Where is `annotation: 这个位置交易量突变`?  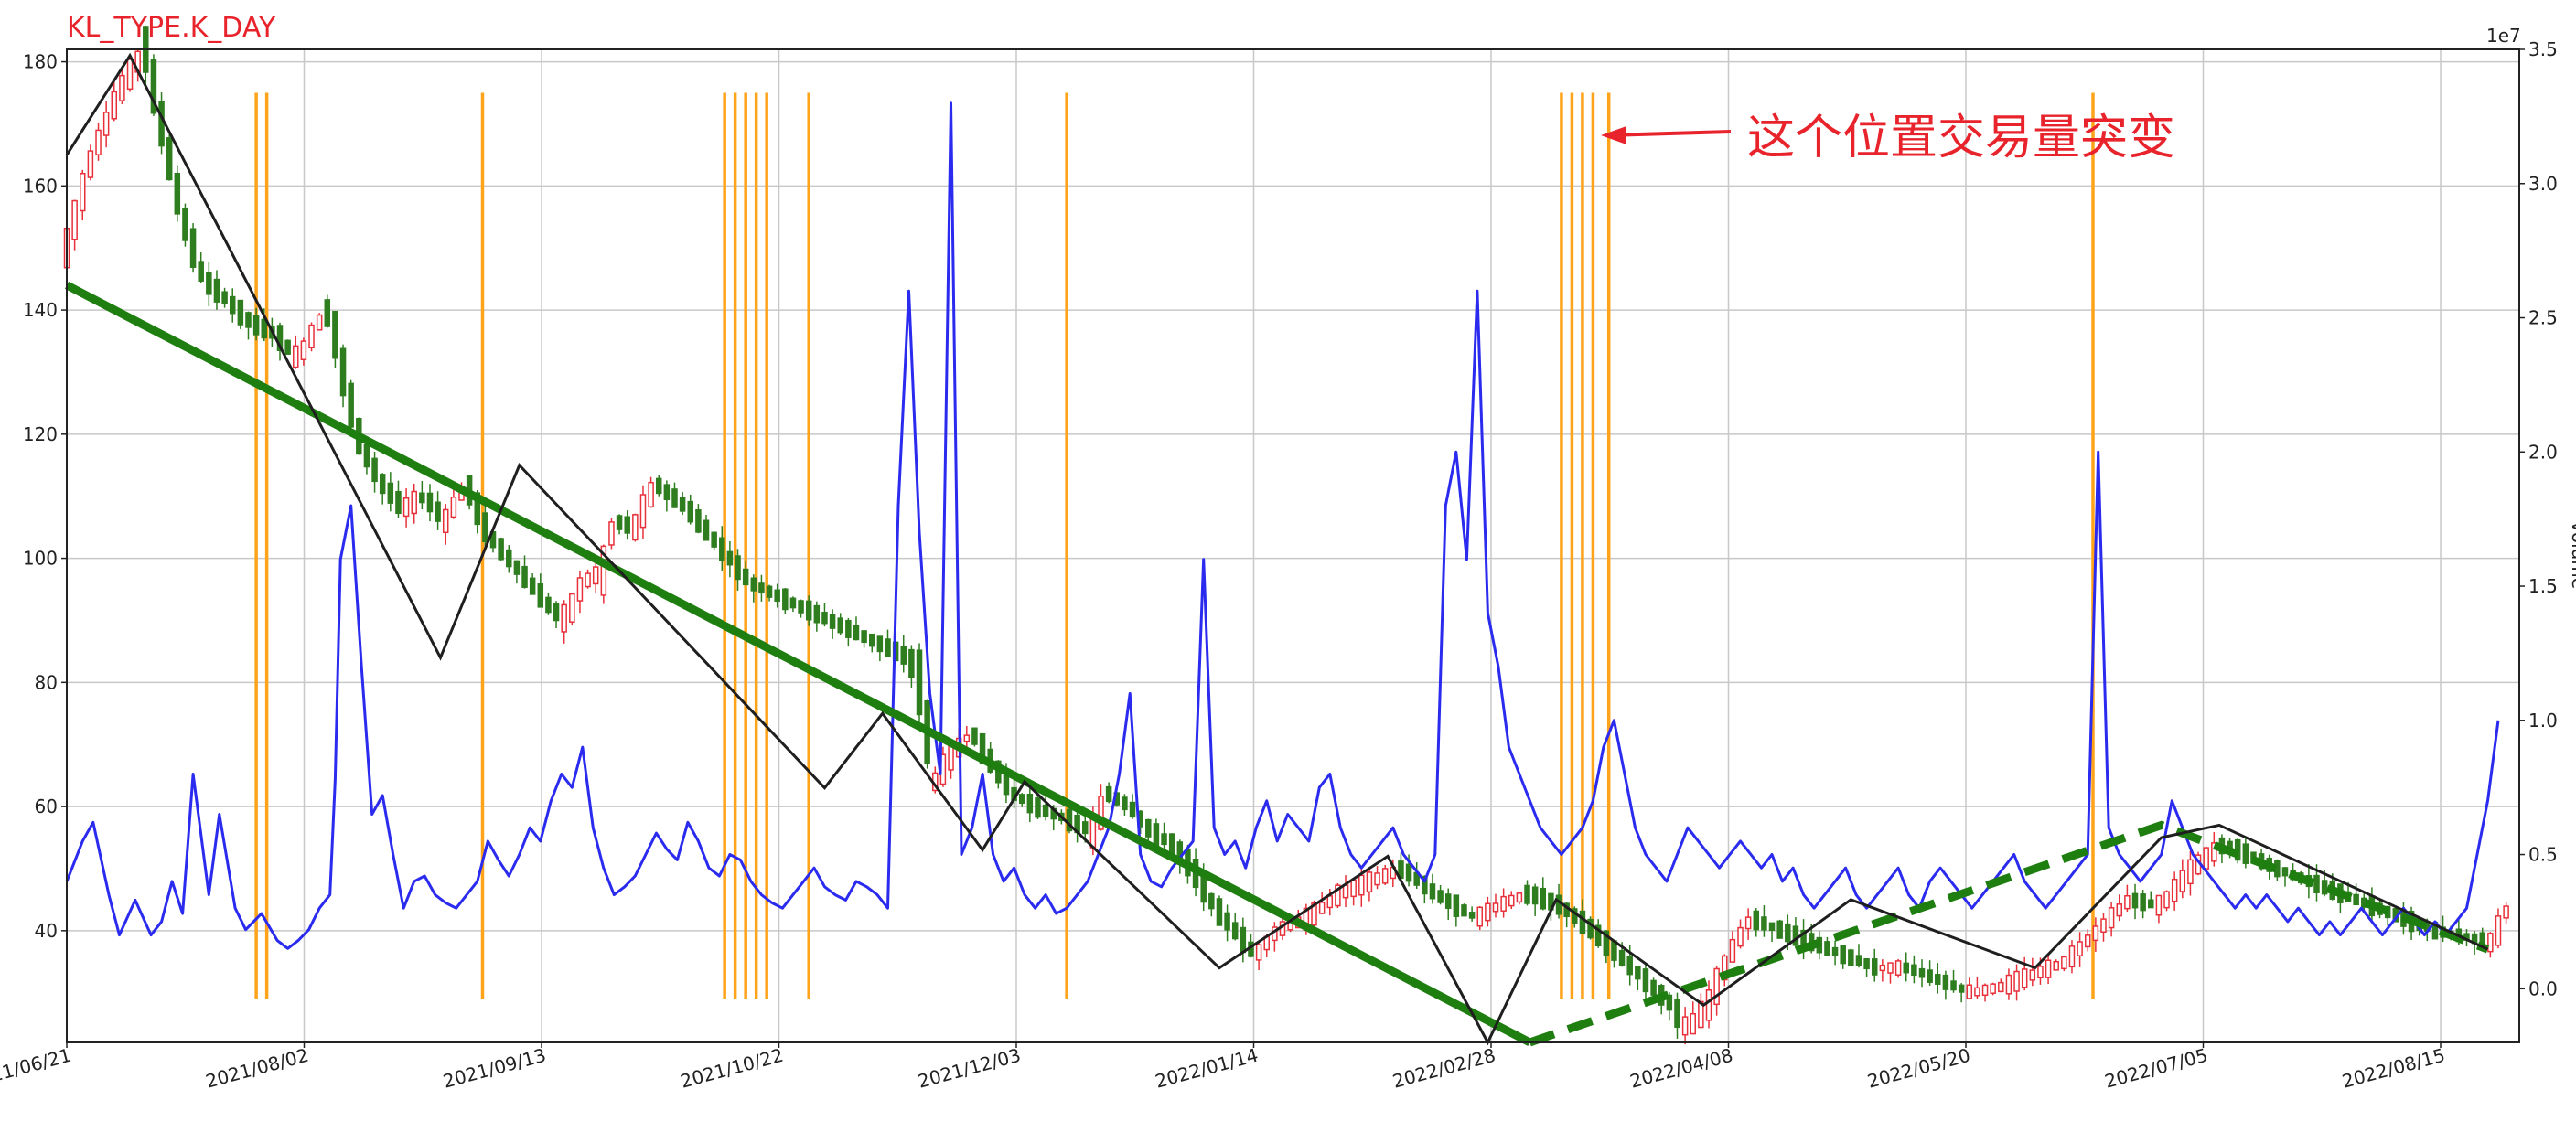 annotation: 这个位置交易量突变 is located at coordinates (1888, 138).